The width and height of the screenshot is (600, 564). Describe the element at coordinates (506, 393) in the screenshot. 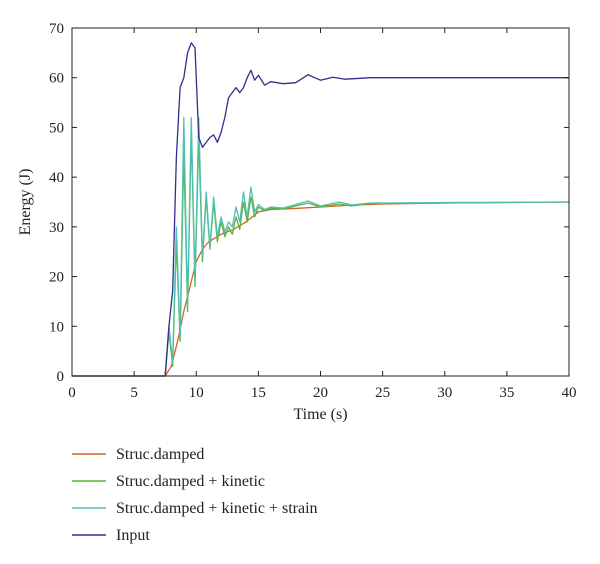

I see `x-tick-label: 35` at that location.